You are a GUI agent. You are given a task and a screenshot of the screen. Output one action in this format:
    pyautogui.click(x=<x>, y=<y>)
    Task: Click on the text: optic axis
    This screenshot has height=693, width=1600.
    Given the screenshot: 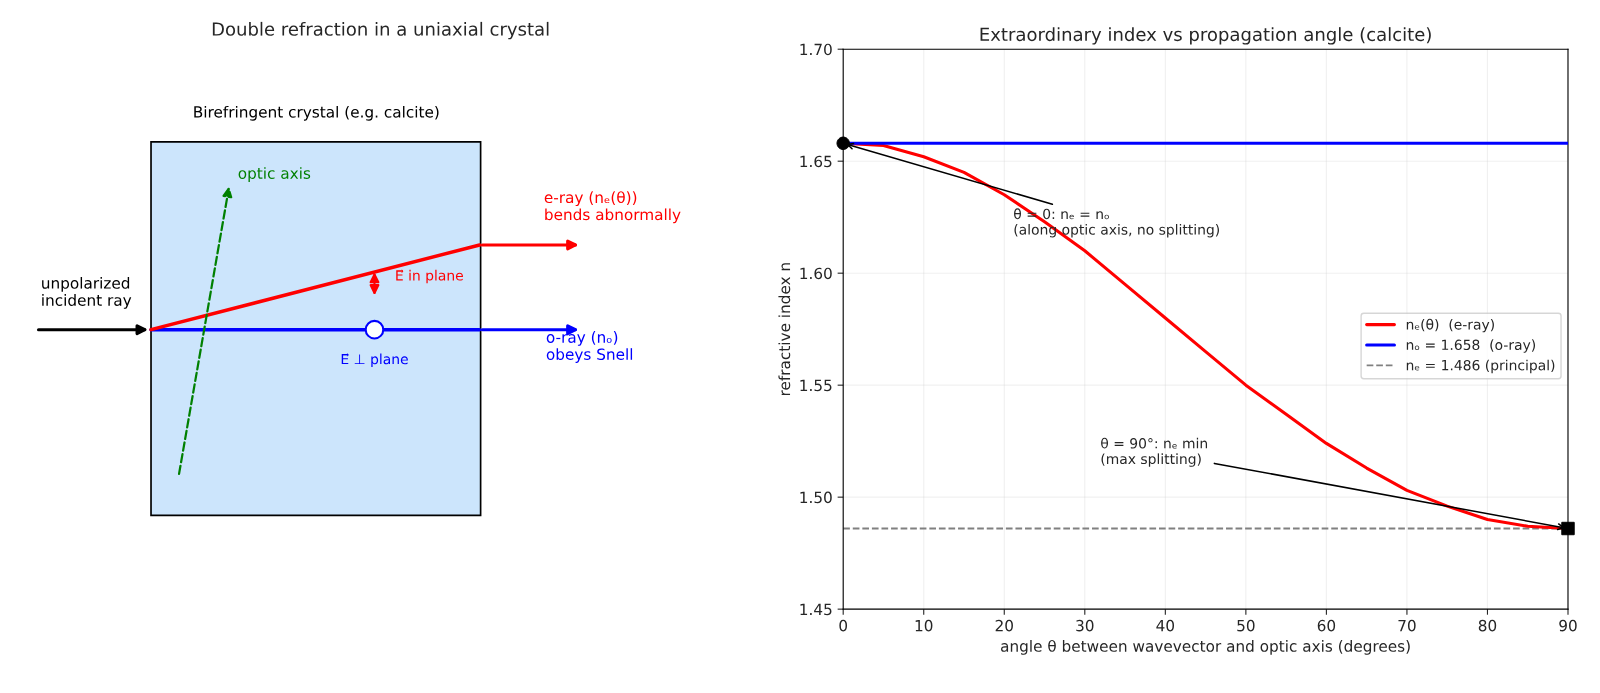 What is the action you would take?
    pyautogui.click(x=274, y=174)
    